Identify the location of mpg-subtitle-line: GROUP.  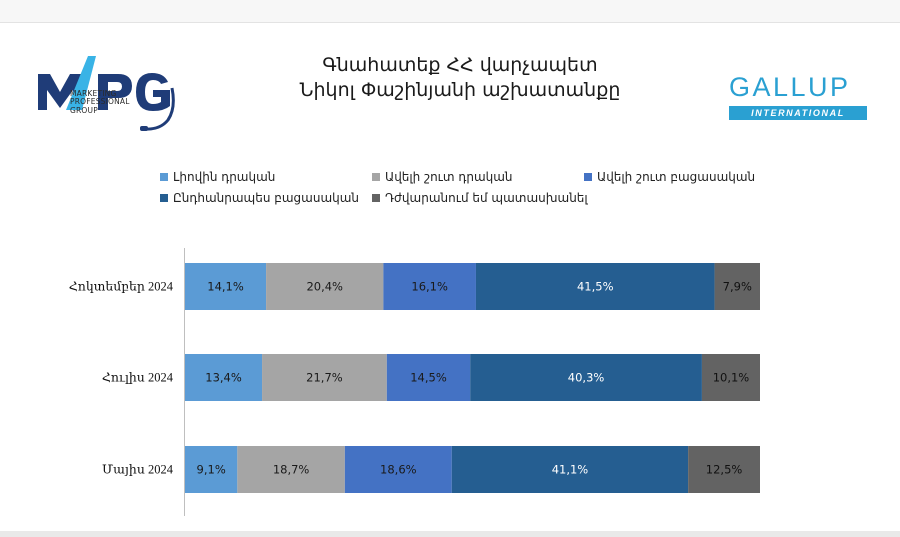
(84, 110).